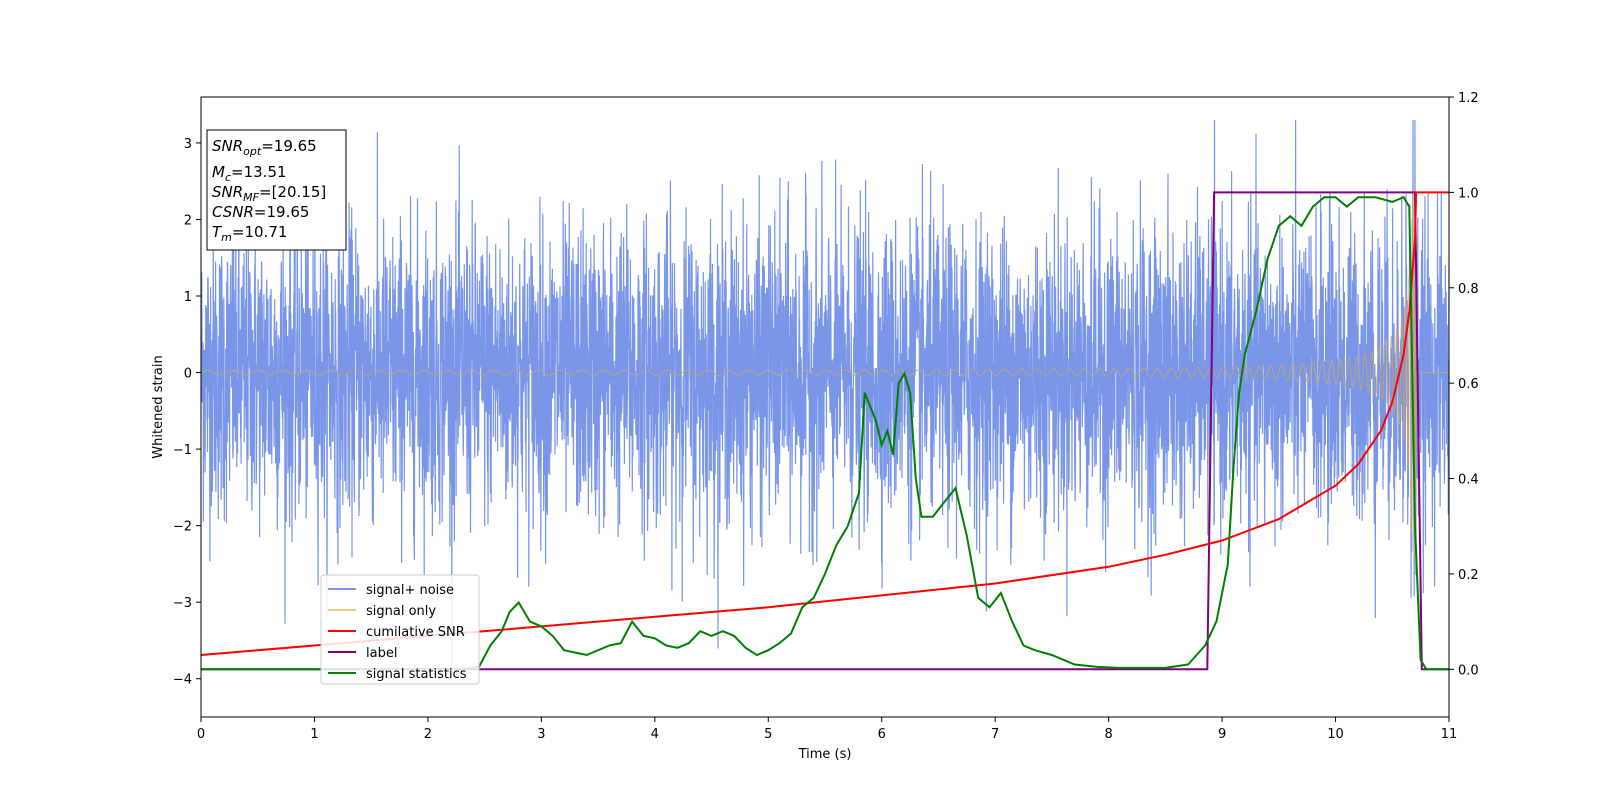  I want to click on annotation-line: SNRMF=[20.15], so click(269, 193).